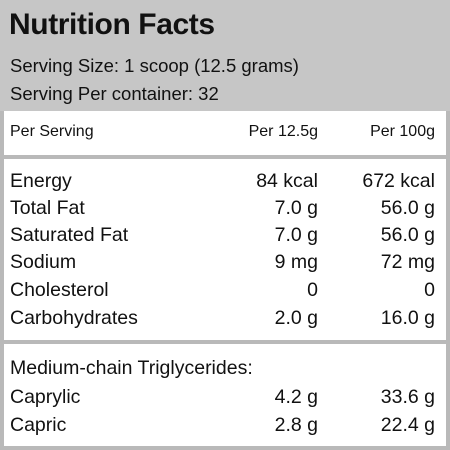 The width and height of the screenshot is (450, 450). Describe the element at coordinates (43, 262) in the screenshot. I see `nutrient-name: Sodium` at that location.